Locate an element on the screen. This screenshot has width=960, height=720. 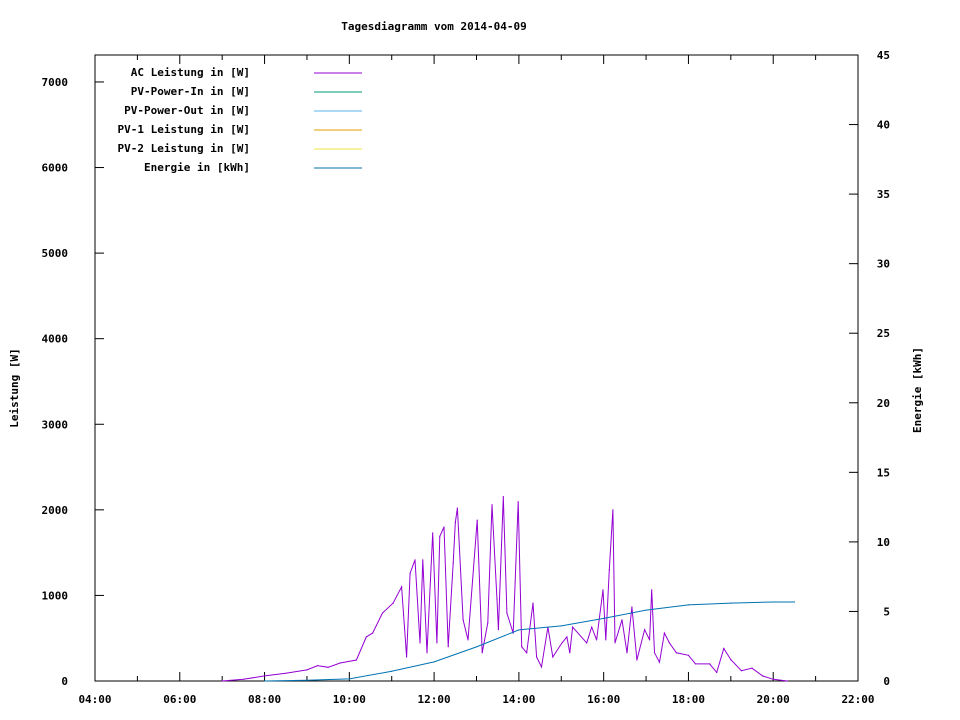
y2-tick-label: 10 is located at coordinates (883, 542).